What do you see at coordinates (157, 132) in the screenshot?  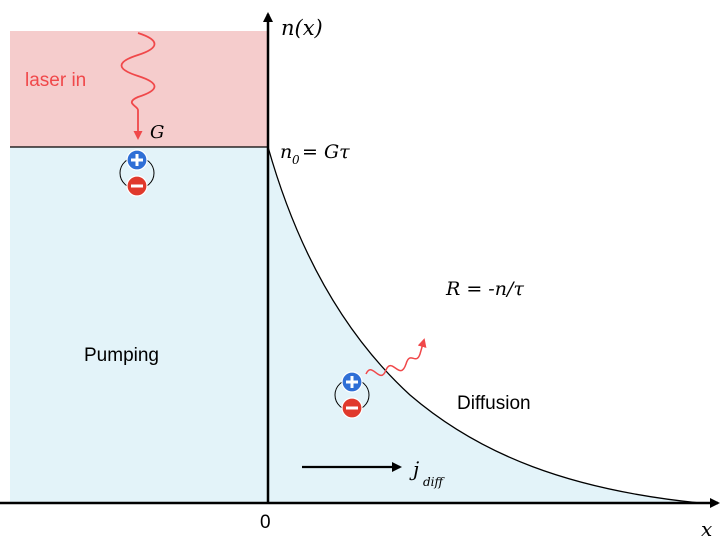 I see `generation-label: G` at bounding box center [157, 132].